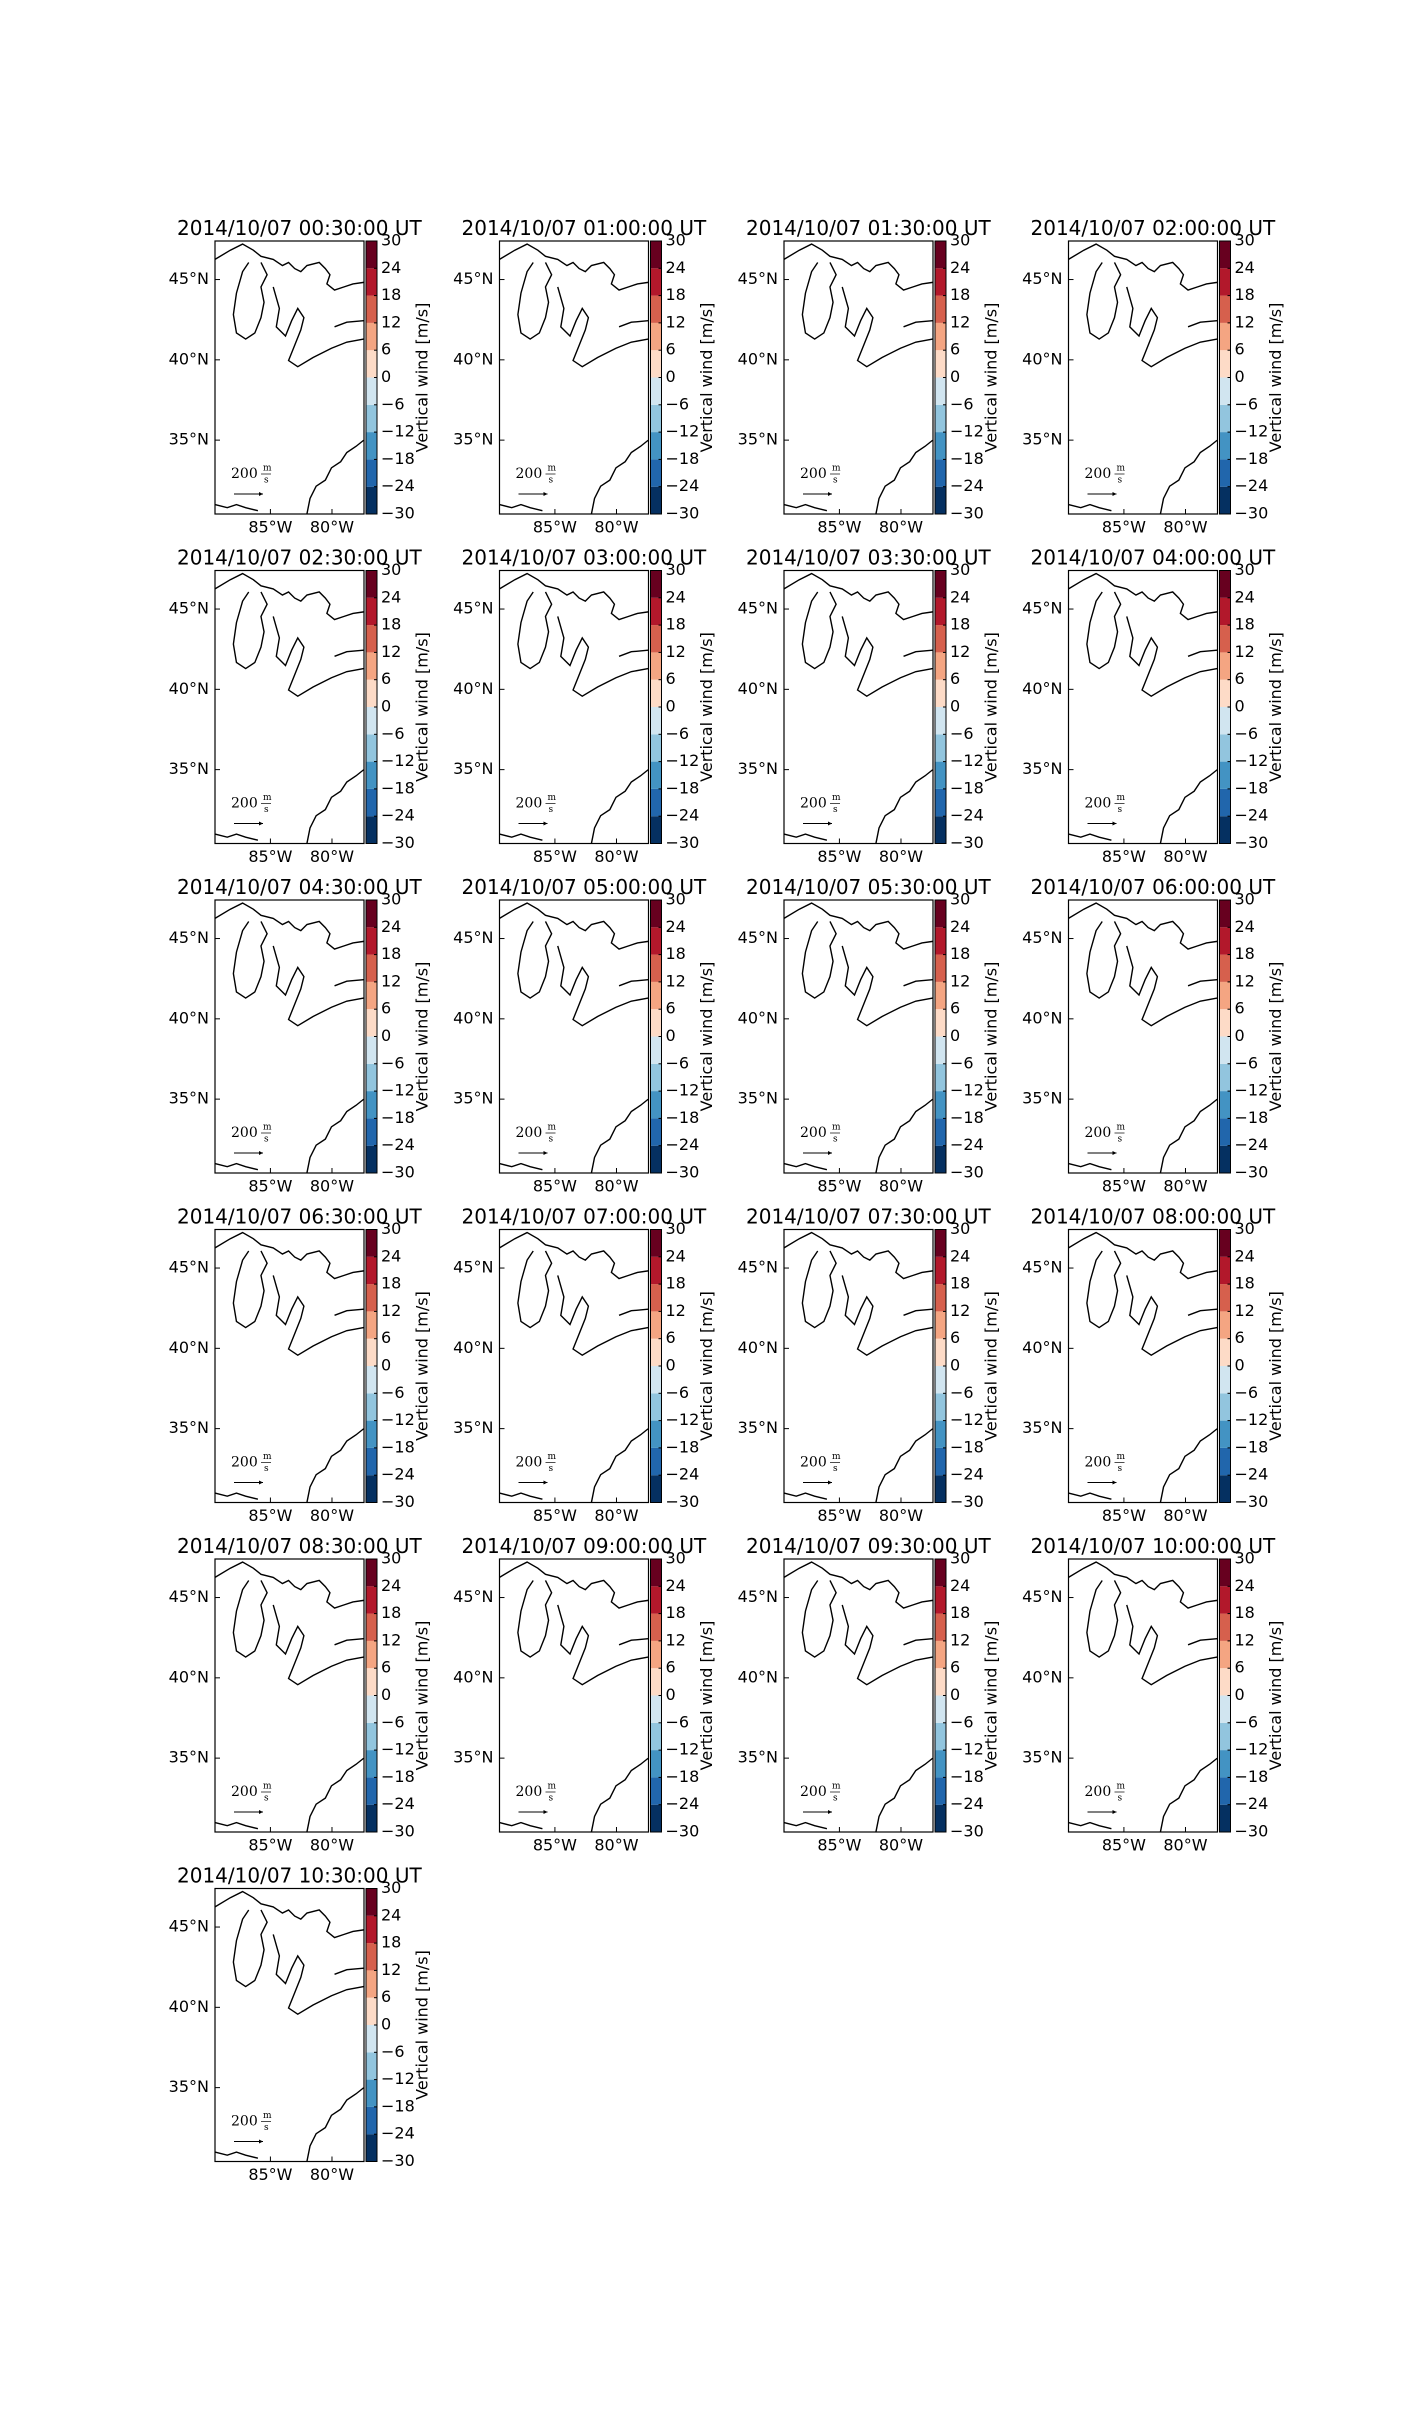  I want to click on quiver-key-unit-den: s, so click(1120, 1140).